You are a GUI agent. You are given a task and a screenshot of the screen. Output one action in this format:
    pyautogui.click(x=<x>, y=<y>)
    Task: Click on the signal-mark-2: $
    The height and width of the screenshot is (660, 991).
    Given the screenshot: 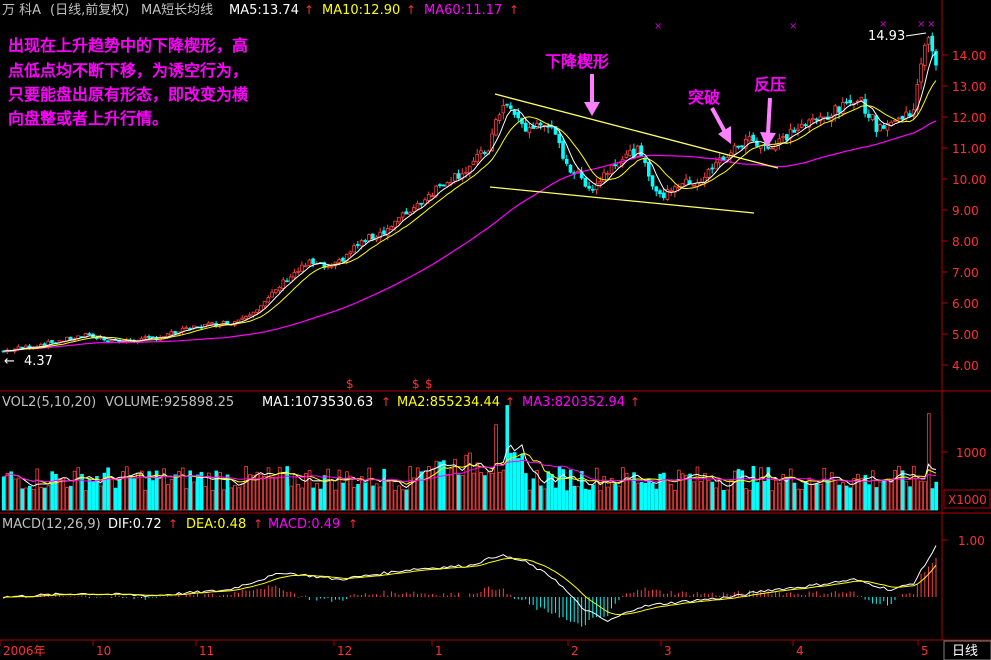 What is the action you would take?
    pyautogui.click(x=416, y=384)
    